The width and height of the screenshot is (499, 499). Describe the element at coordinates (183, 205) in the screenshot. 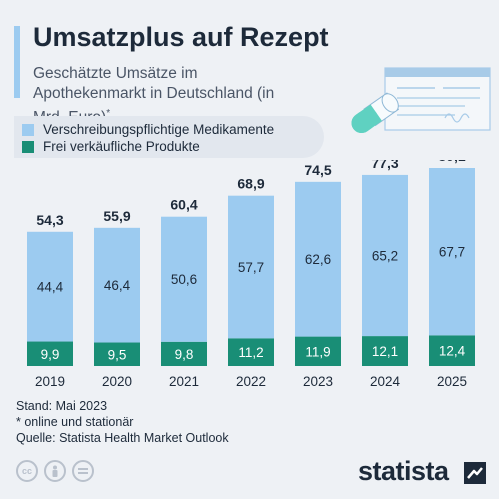

I see `label-total-2021: 60,4` at that location.